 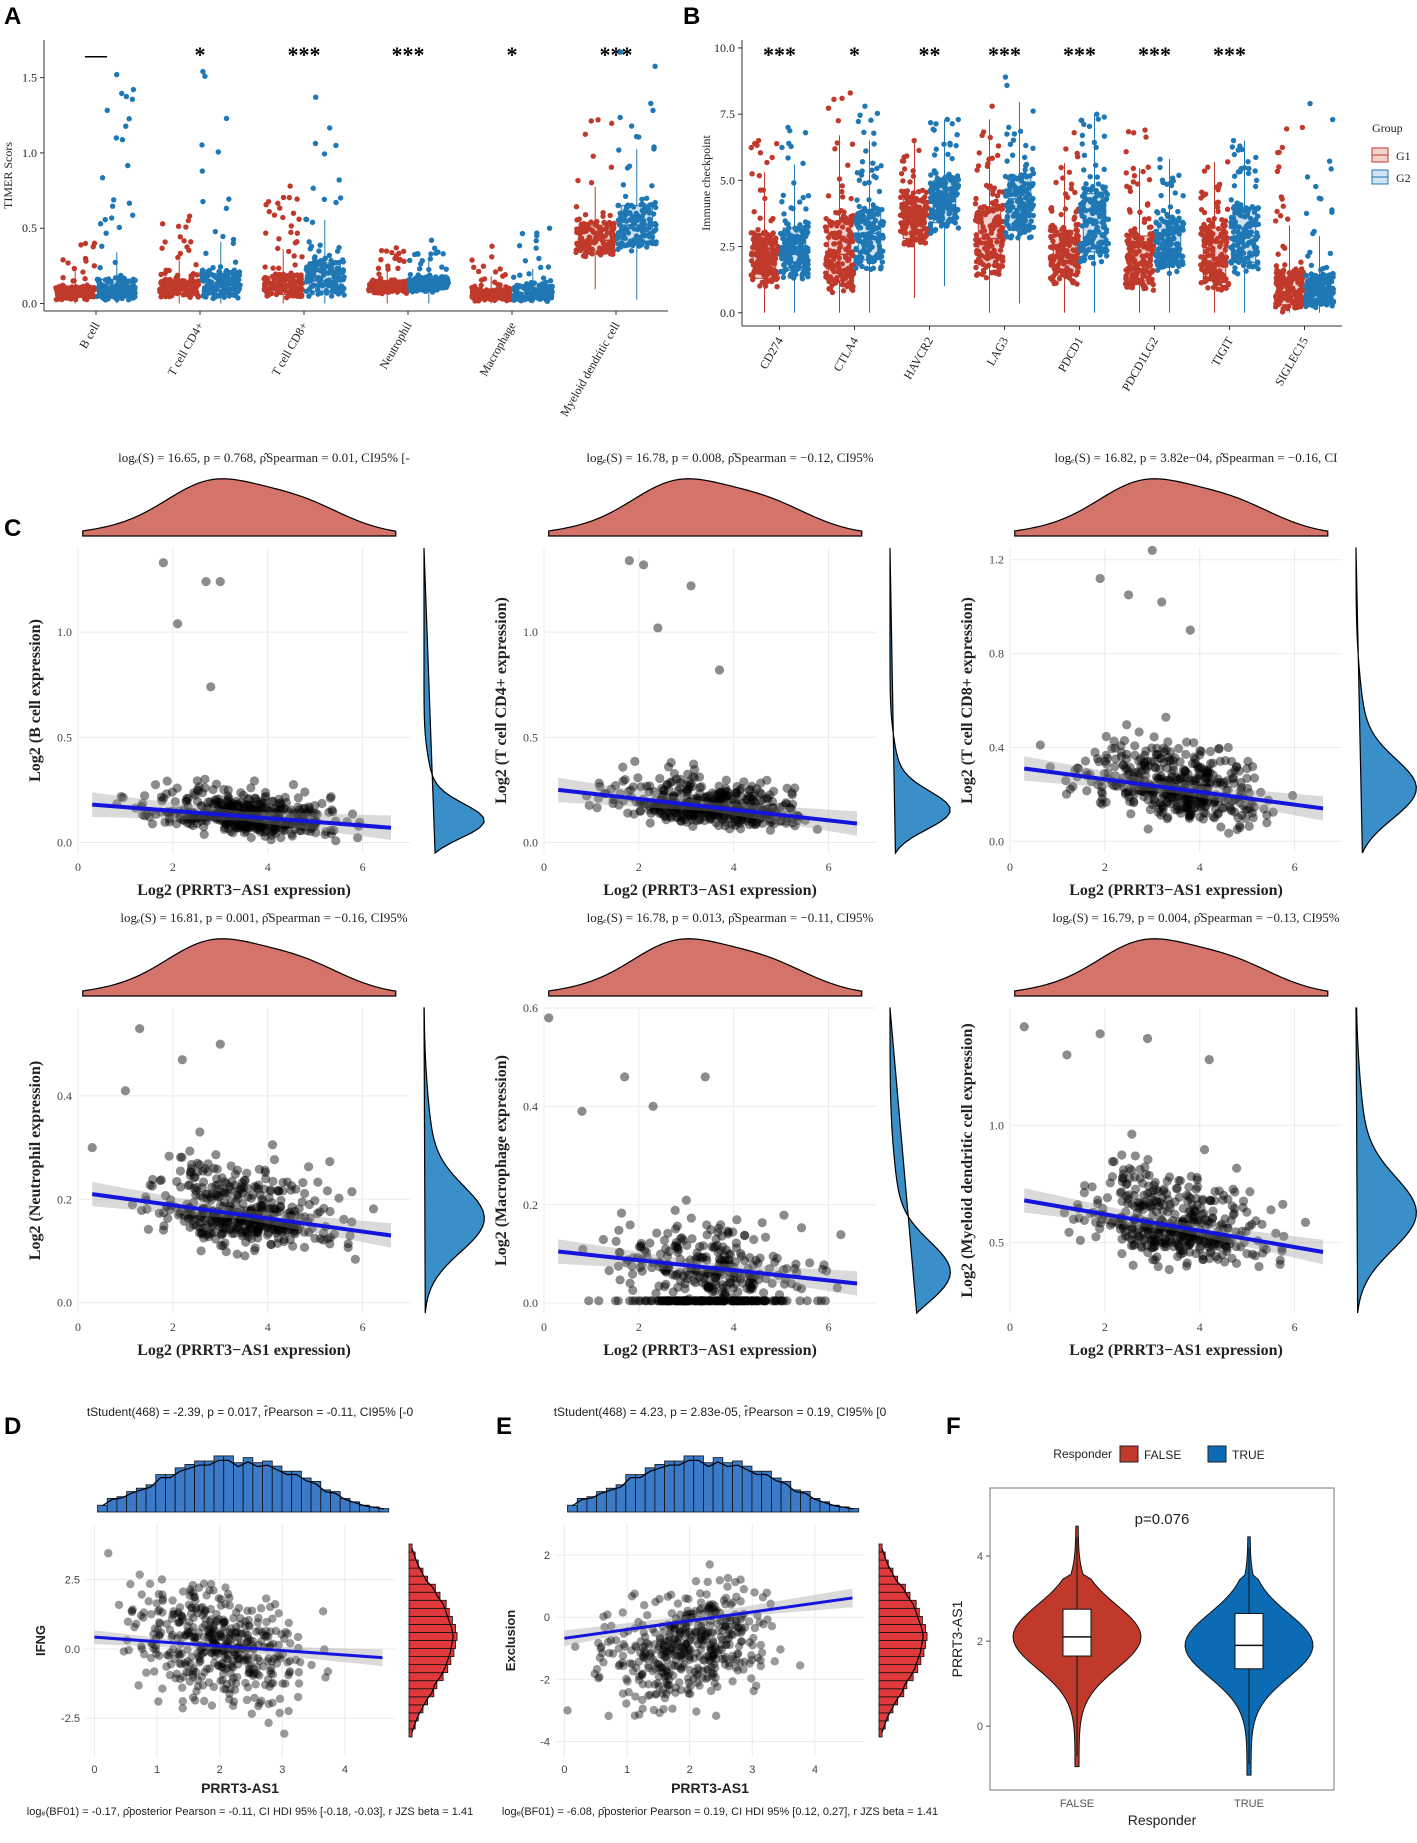 I want to click on y-tick-label: 7.5, so click(x=727, y=114).